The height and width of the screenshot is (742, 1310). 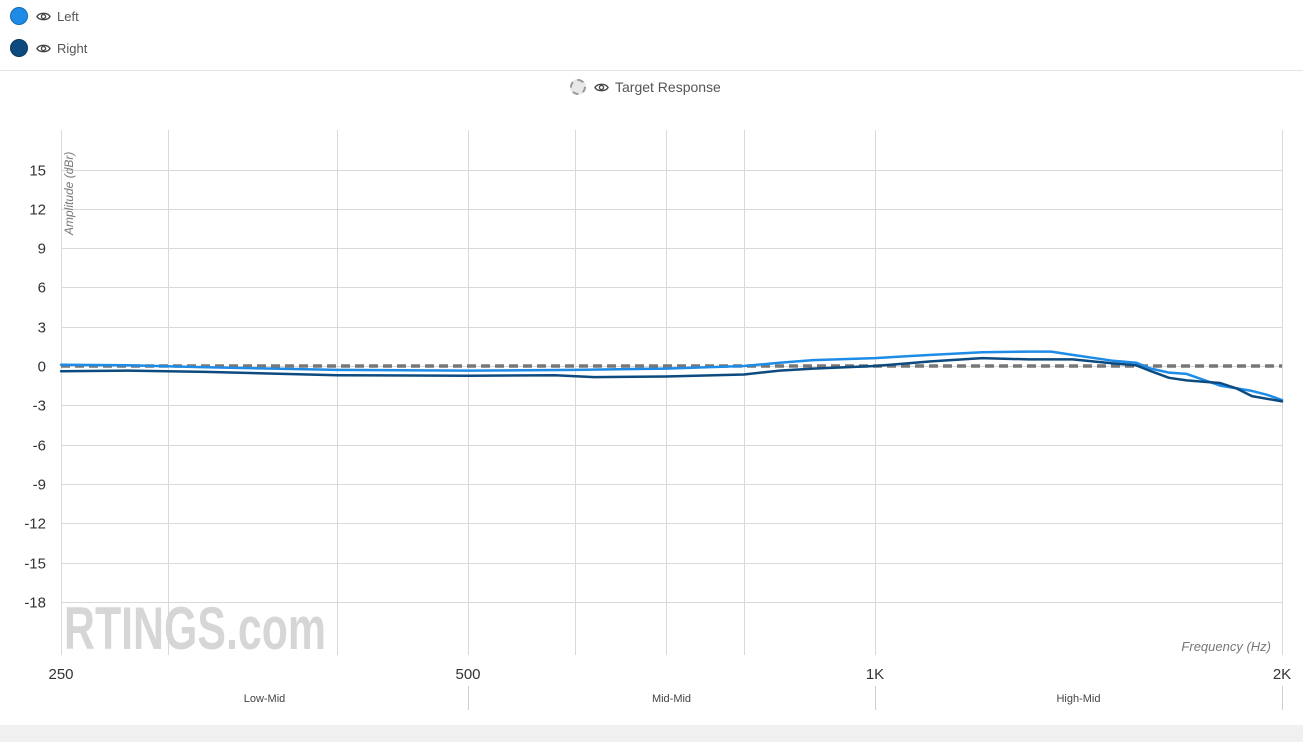 What do you see at coordinates (42, 367) in the screenshot?
I see `y-tick-label: 0` at bounding box center [42, 367].